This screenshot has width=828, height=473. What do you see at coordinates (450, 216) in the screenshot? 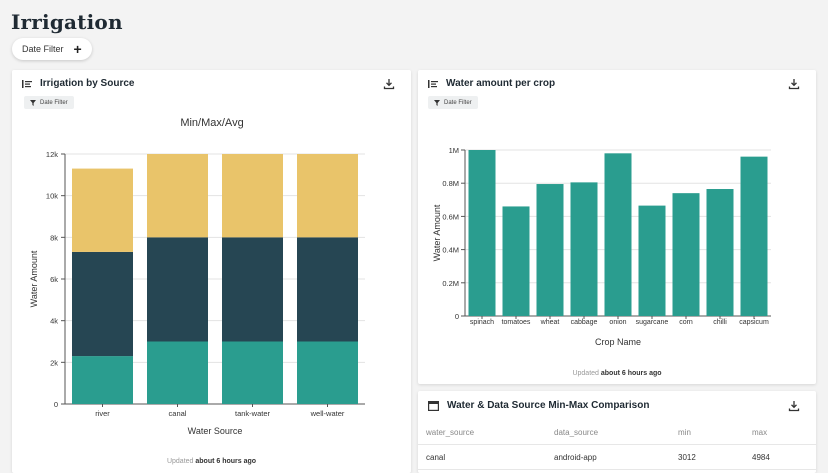
I see `y-tick-label: 0.6M` at bounding box center [450, 216].